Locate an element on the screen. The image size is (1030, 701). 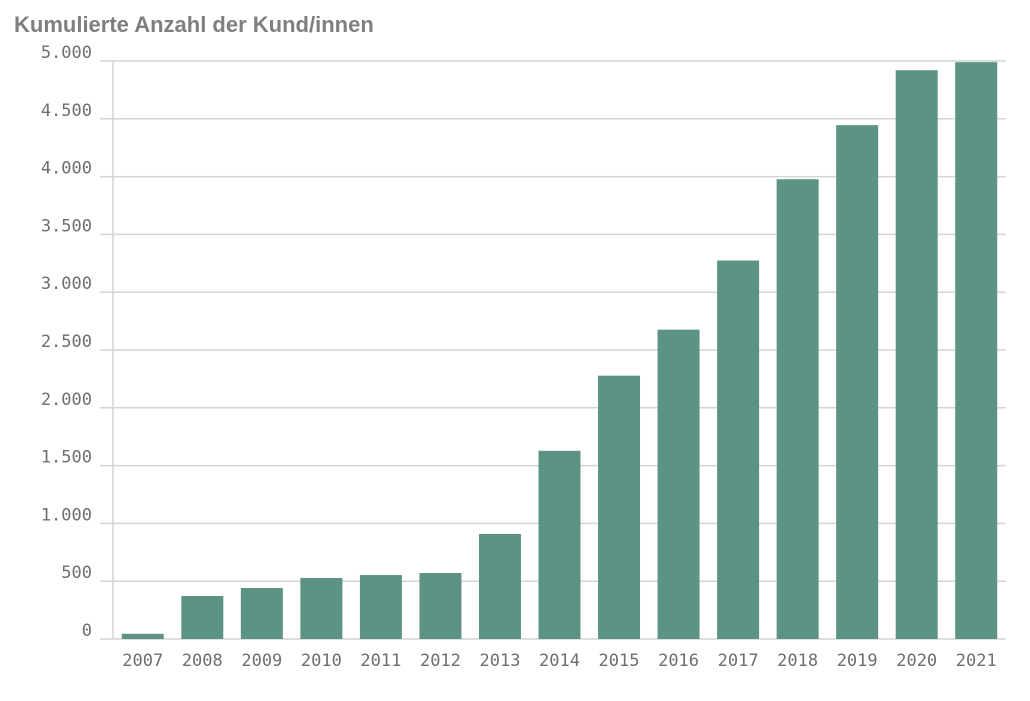
bar-2019 is located at coordinates (857, 382).